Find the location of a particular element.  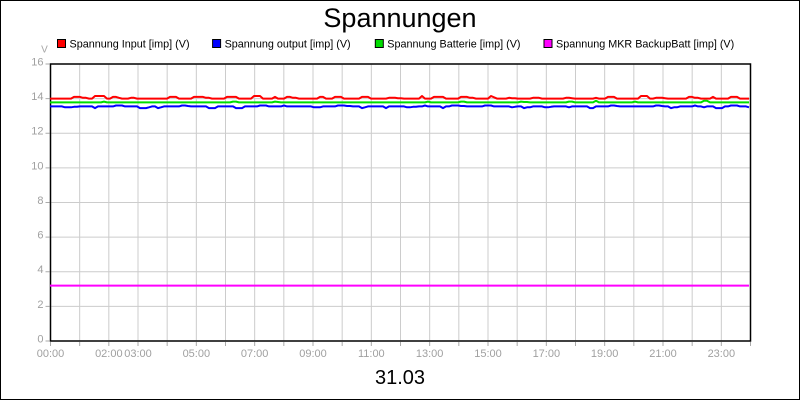

svg-text: Spannung Input [imp] (V) is located at coordinates (130, 45).